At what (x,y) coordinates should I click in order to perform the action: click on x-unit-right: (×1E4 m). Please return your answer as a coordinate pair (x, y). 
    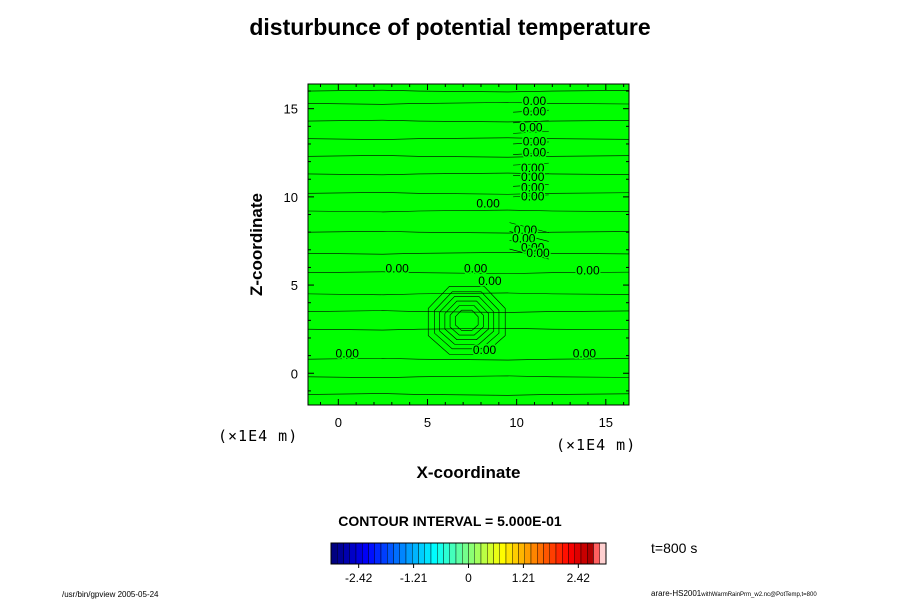
    Looking at the image, I should click on (596, 445).